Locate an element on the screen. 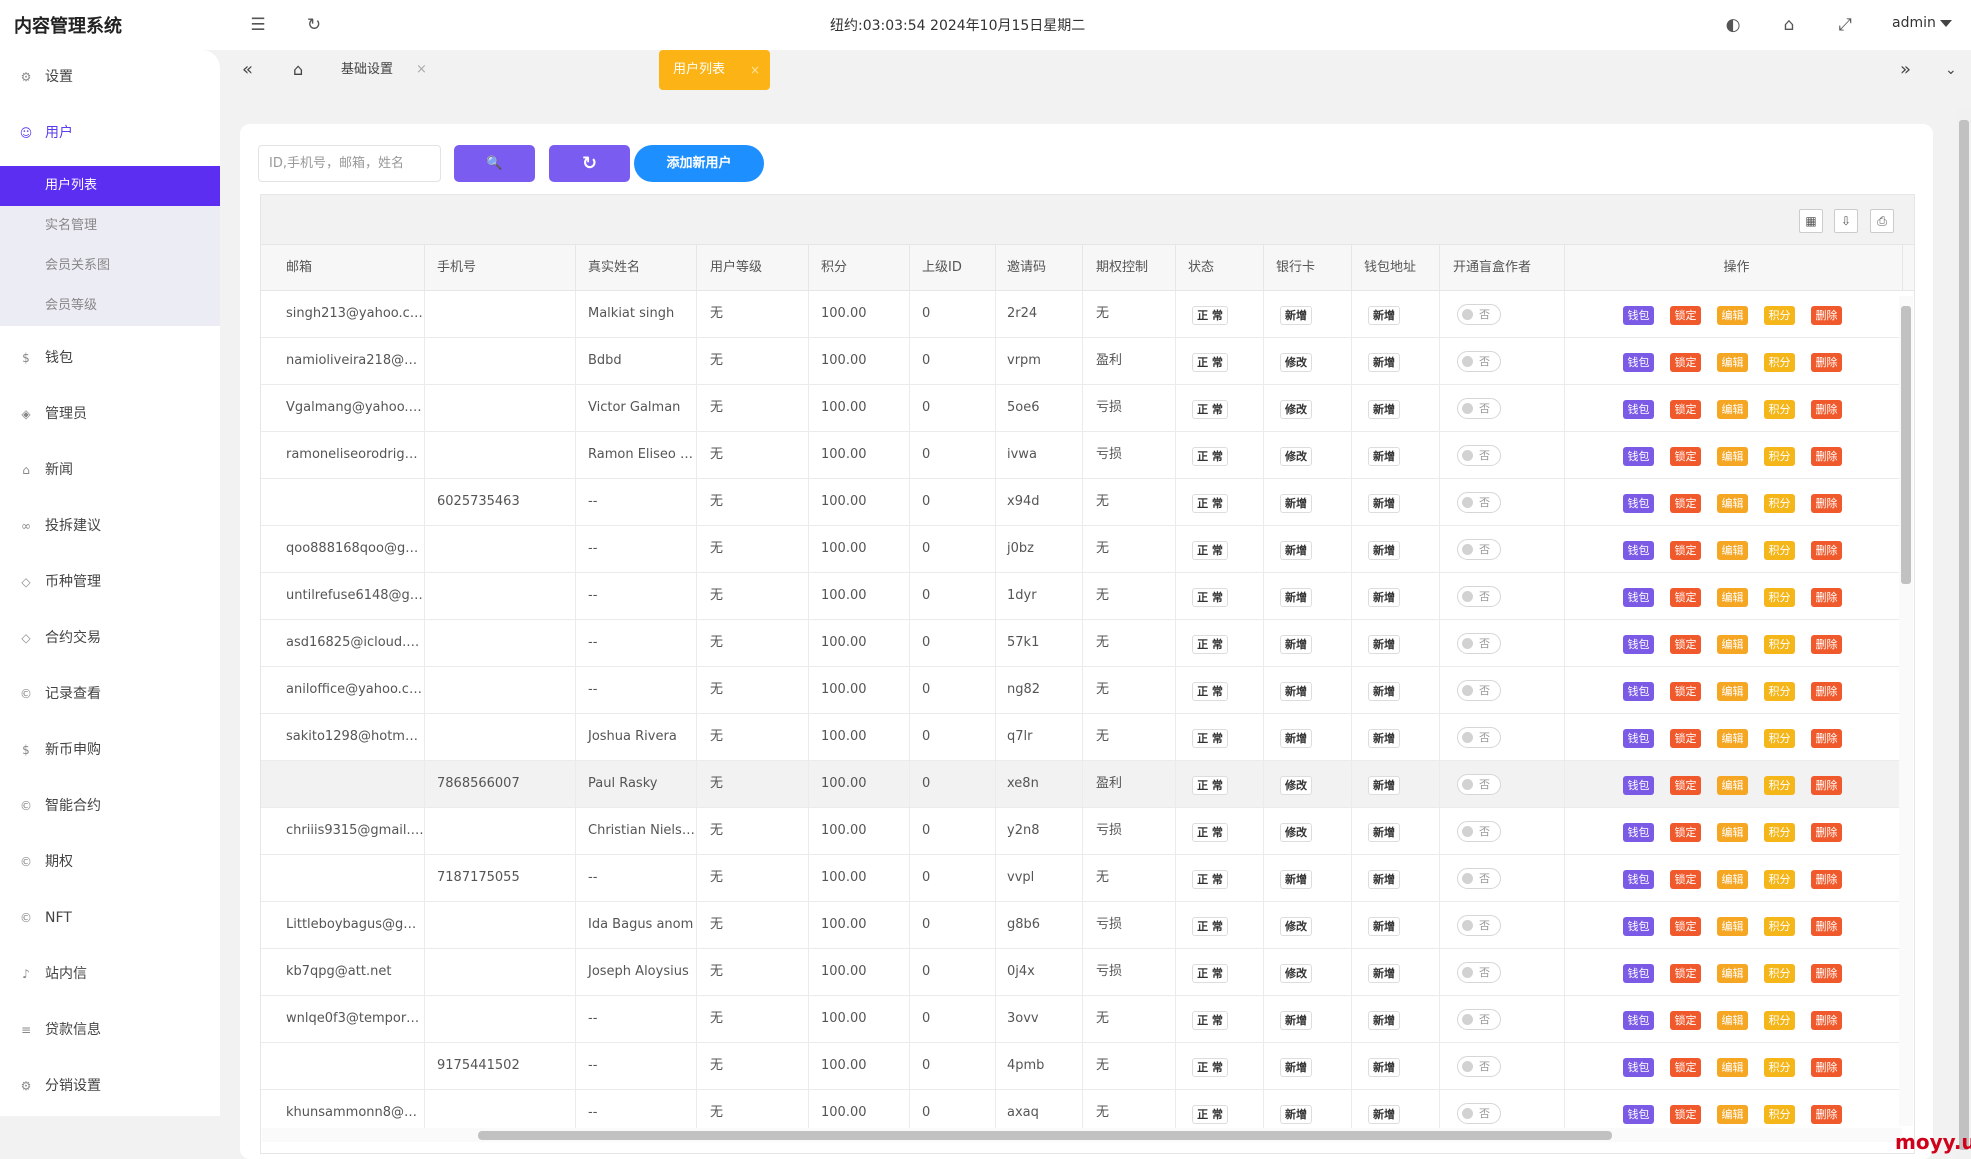 This screenshot has width=1971, height=1159. tab-base-settings: 基础设置 is located at coordinates (367, 70).